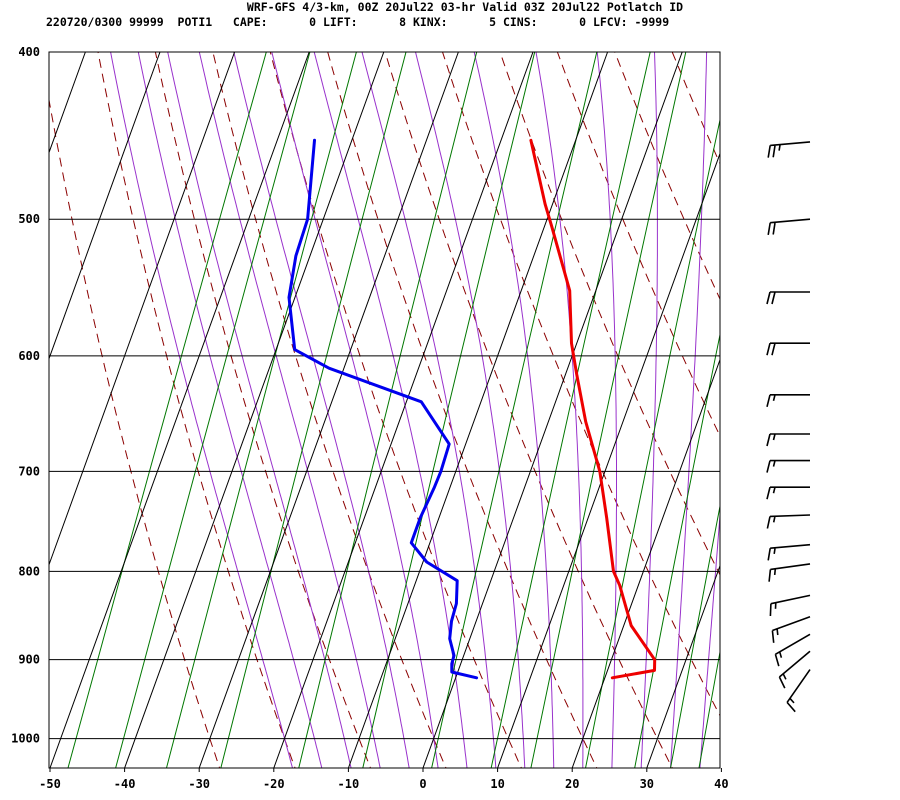  What do you see at coordinates (788, 427) in the screenshot?
I see `wind-barbs` at bounding box center [788, 427].